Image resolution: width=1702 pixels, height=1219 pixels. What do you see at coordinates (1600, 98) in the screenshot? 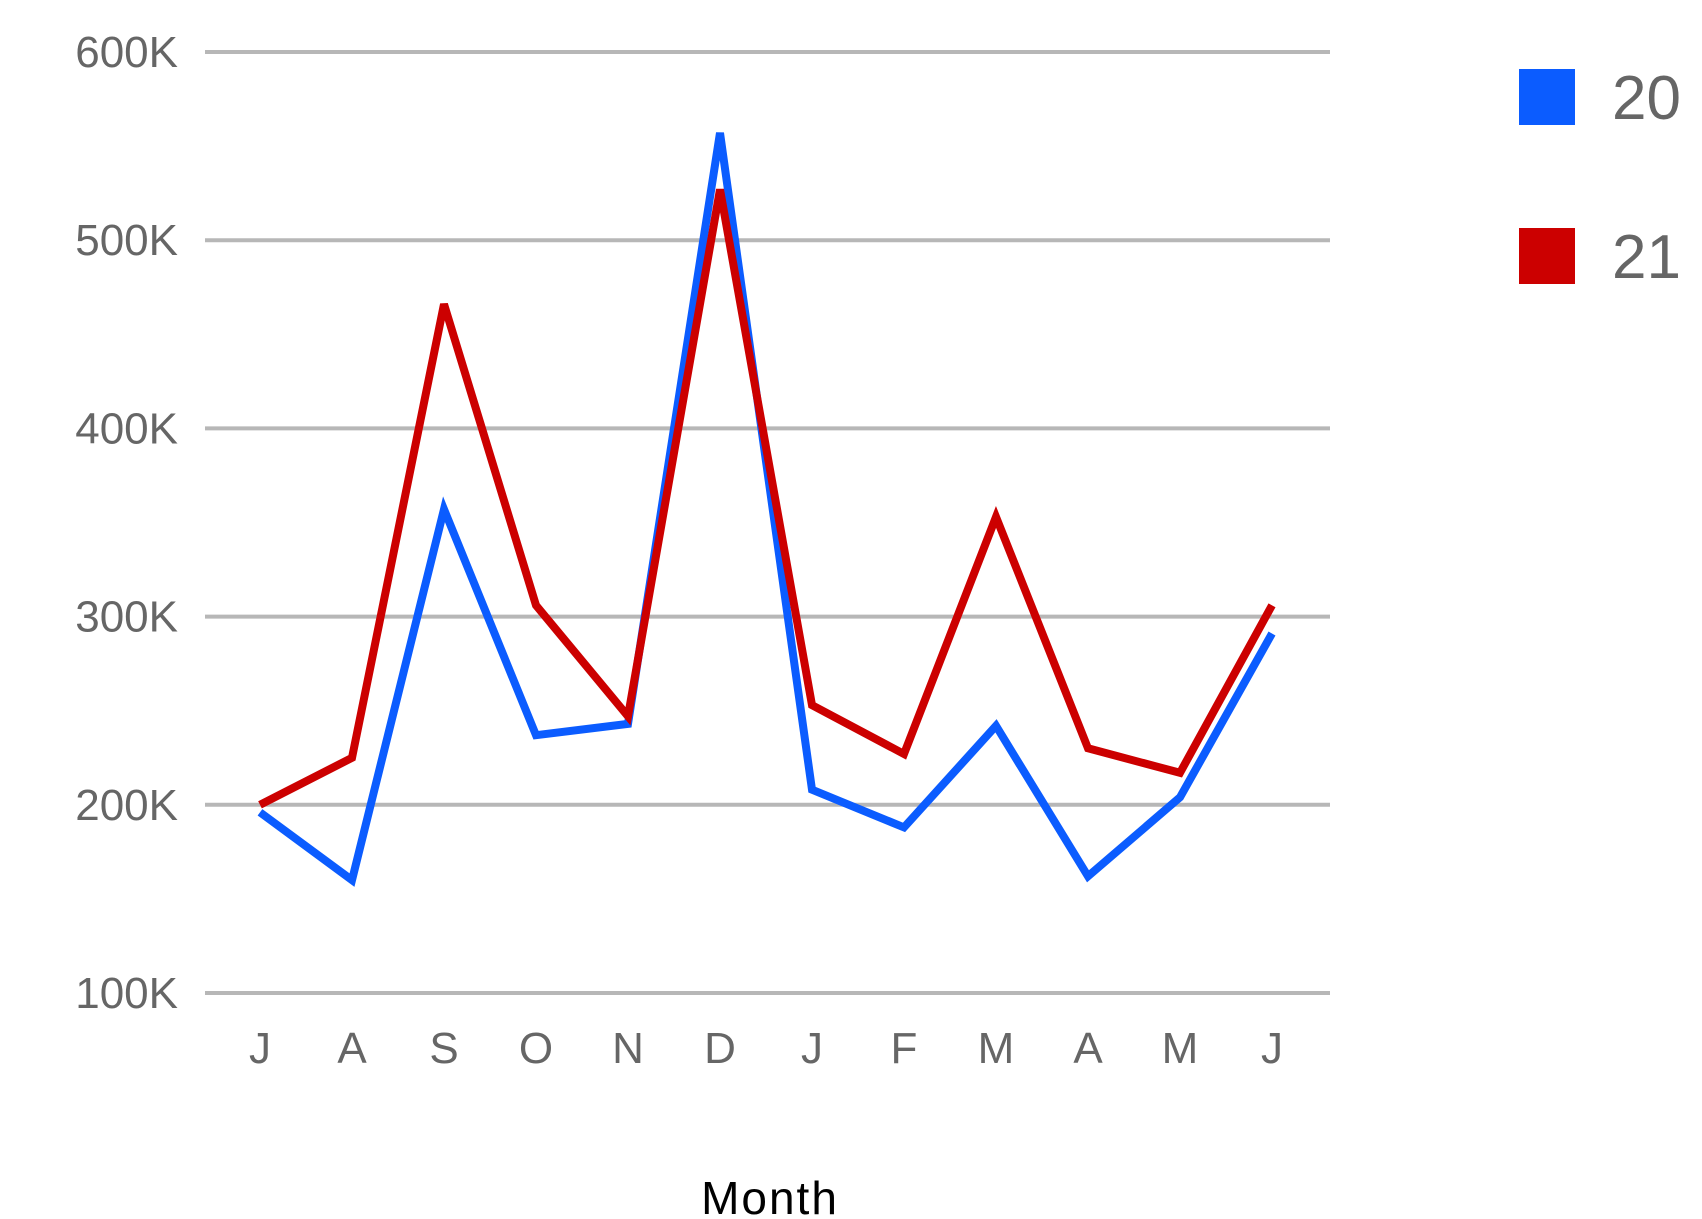
I see `legend-item-20: 20` at bounding box center [1600, 98].